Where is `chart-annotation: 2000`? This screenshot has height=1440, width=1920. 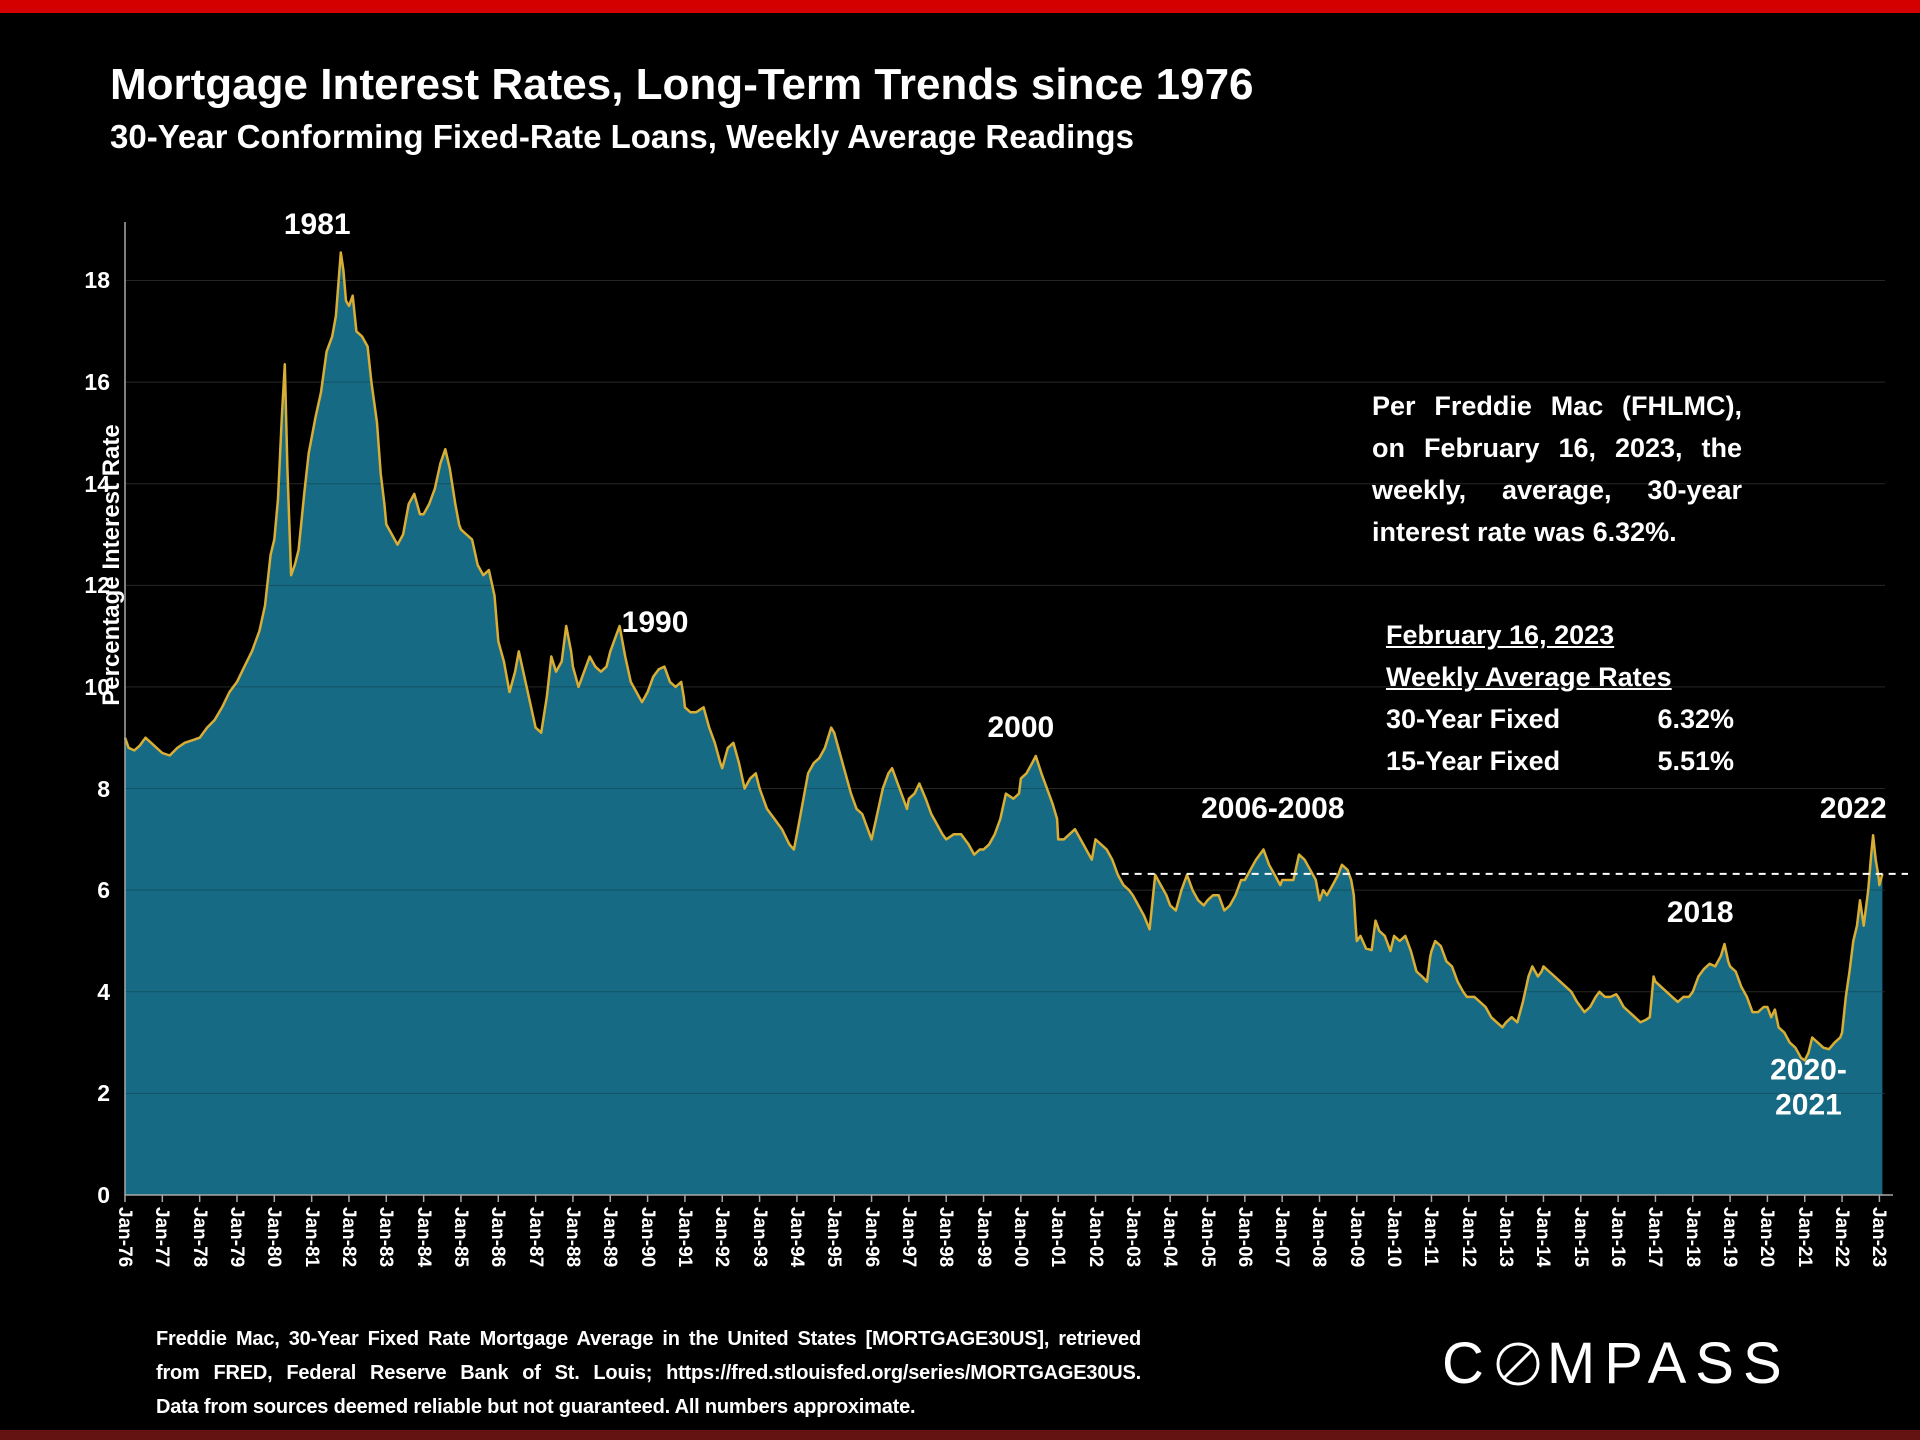
chart-annotation: 2000 is located at coordinates (1021, 727).